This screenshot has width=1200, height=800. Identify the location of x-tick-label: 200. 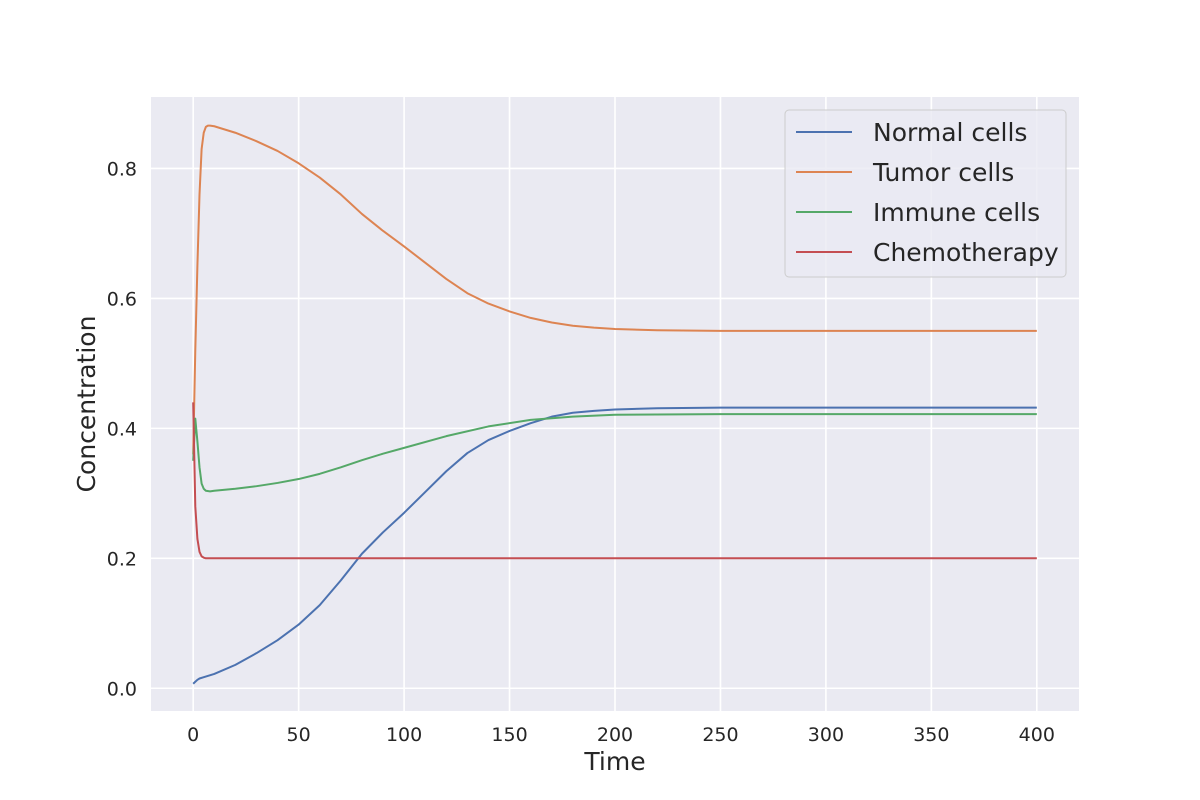
(615, 735).